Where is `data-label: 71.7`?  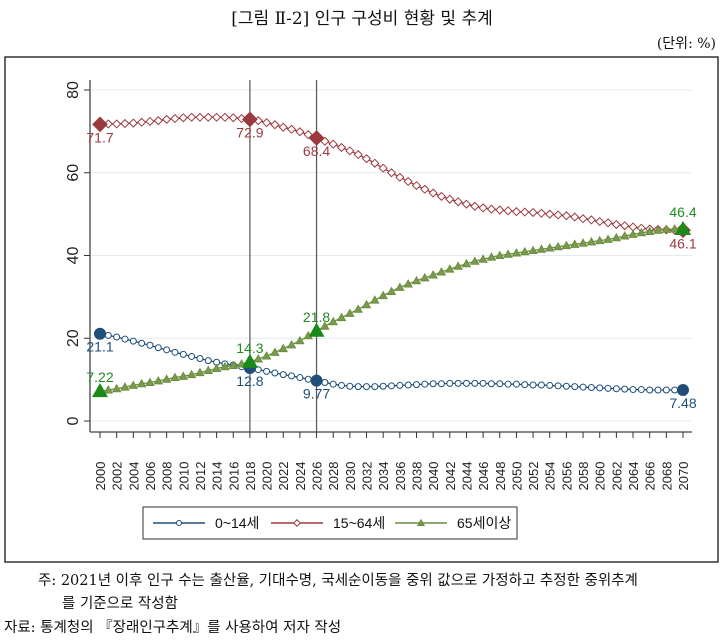
data-label: 71.7 is located at coordinates (99, 137).